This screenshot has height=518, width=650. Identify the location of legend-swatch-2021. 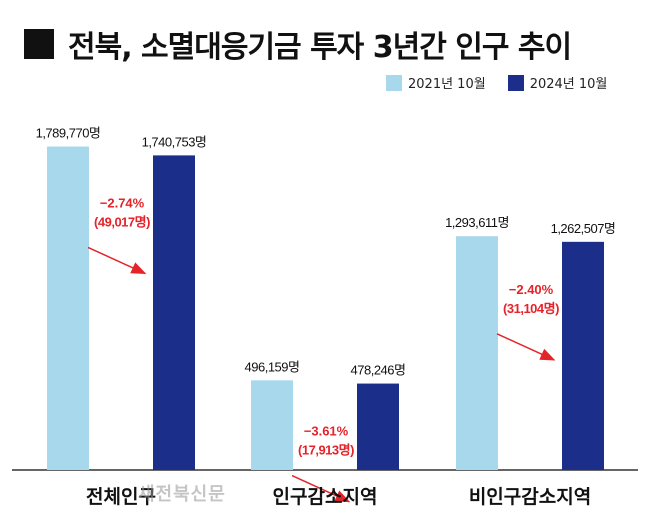
(394, 82).